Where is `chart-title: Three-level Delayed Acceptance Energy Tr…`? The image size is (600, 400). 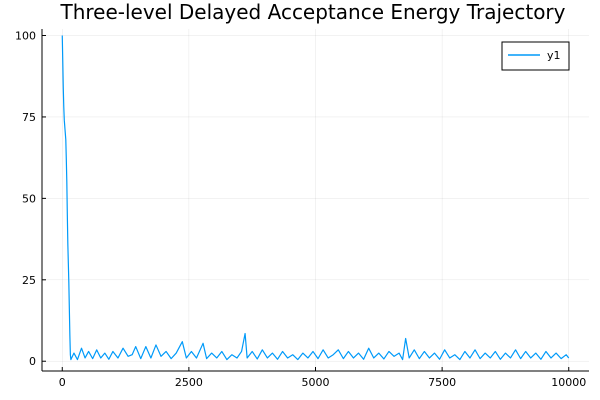 chart-title: Three-level Delayed Acceptance Energy Tr… is located at coordinates (312, 12).